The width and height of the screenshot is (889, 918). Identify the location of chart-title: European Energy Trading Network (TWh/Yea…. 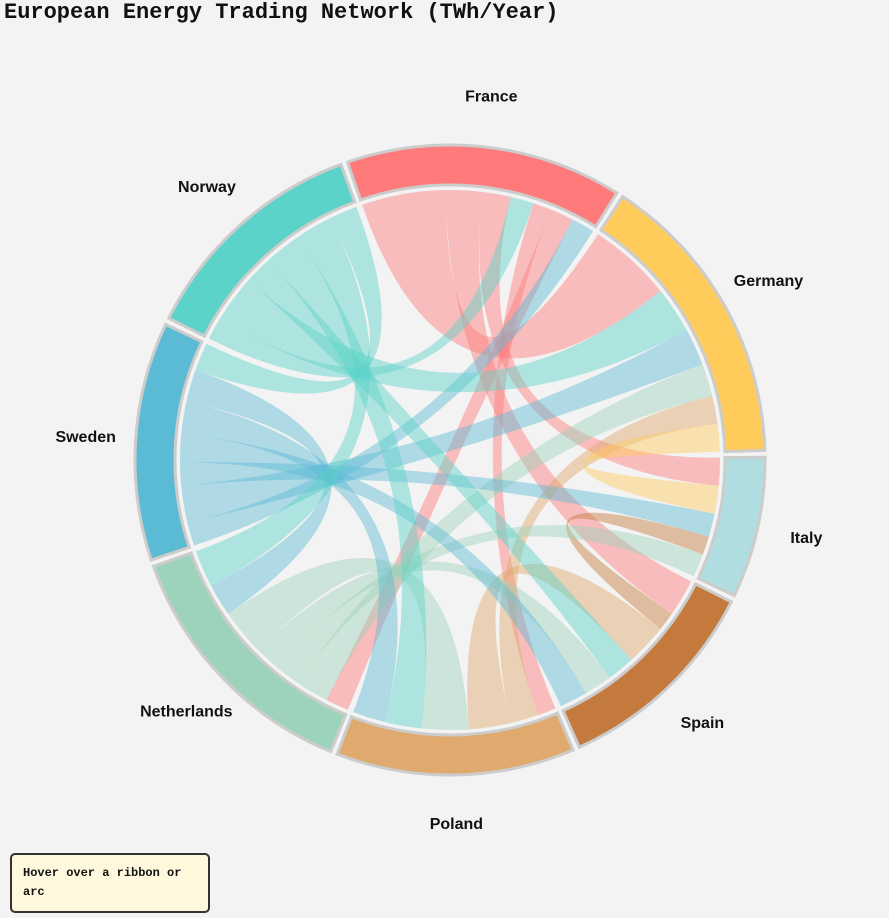
(281, 12).